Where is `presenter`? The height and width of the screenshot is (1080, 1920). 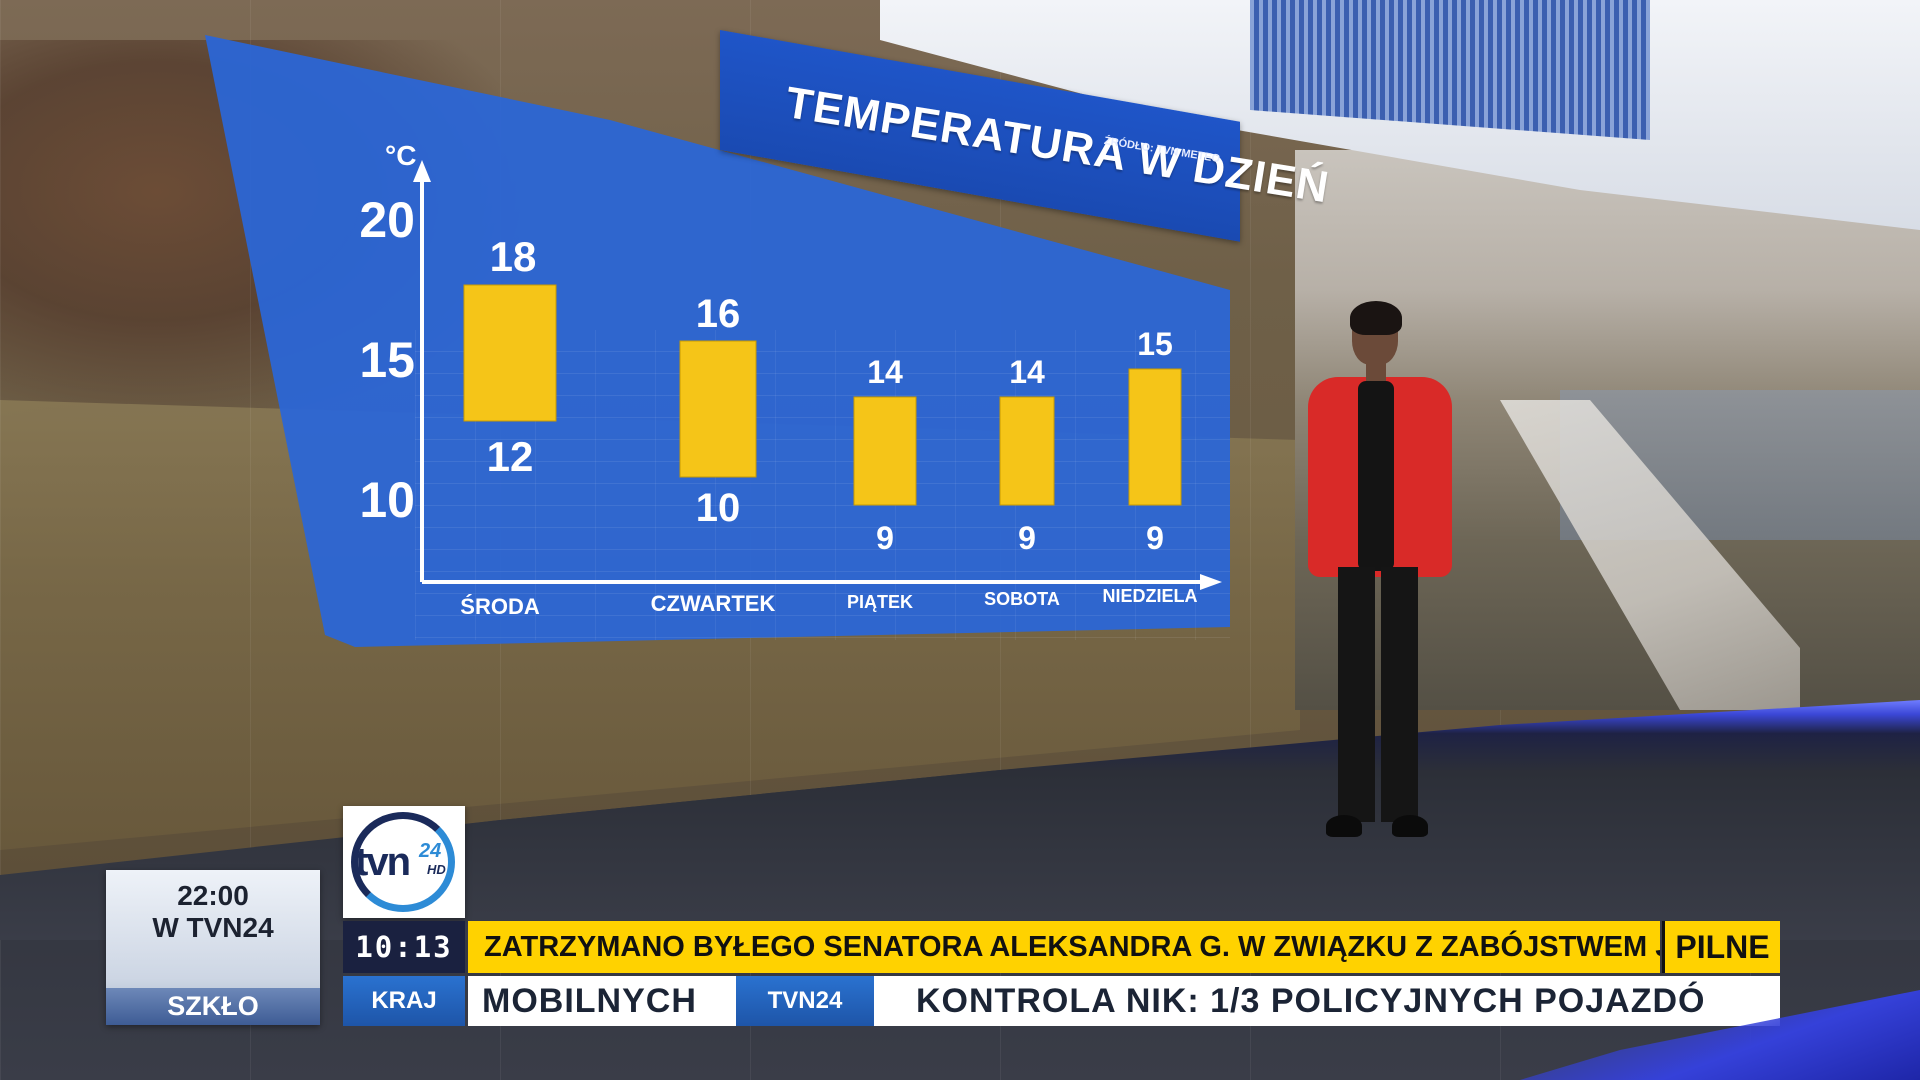 presenter is located at coordinates (1380, 575).